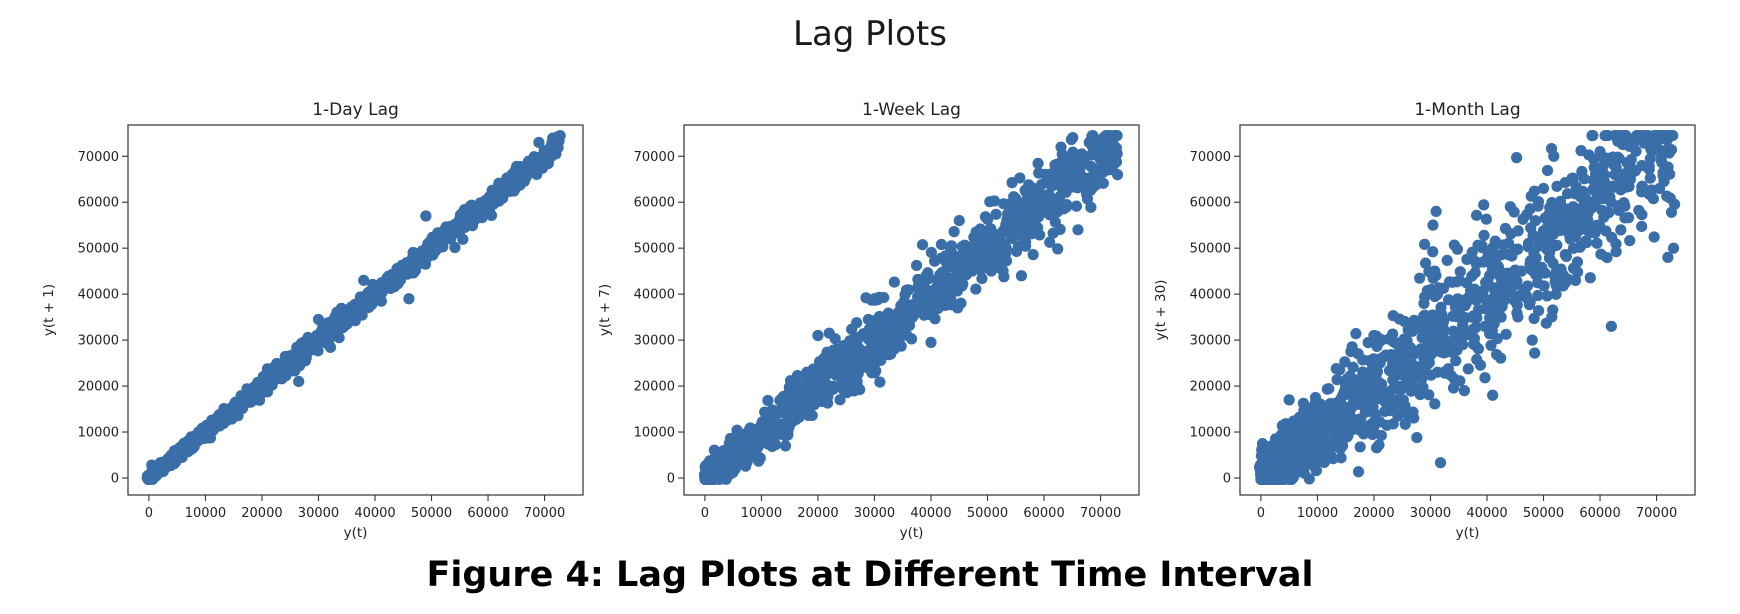  What do you see at coordinates (1599, 513) in the screenshot?
I see `x-tick-label: 60000` at bounding box center [1599, 513].